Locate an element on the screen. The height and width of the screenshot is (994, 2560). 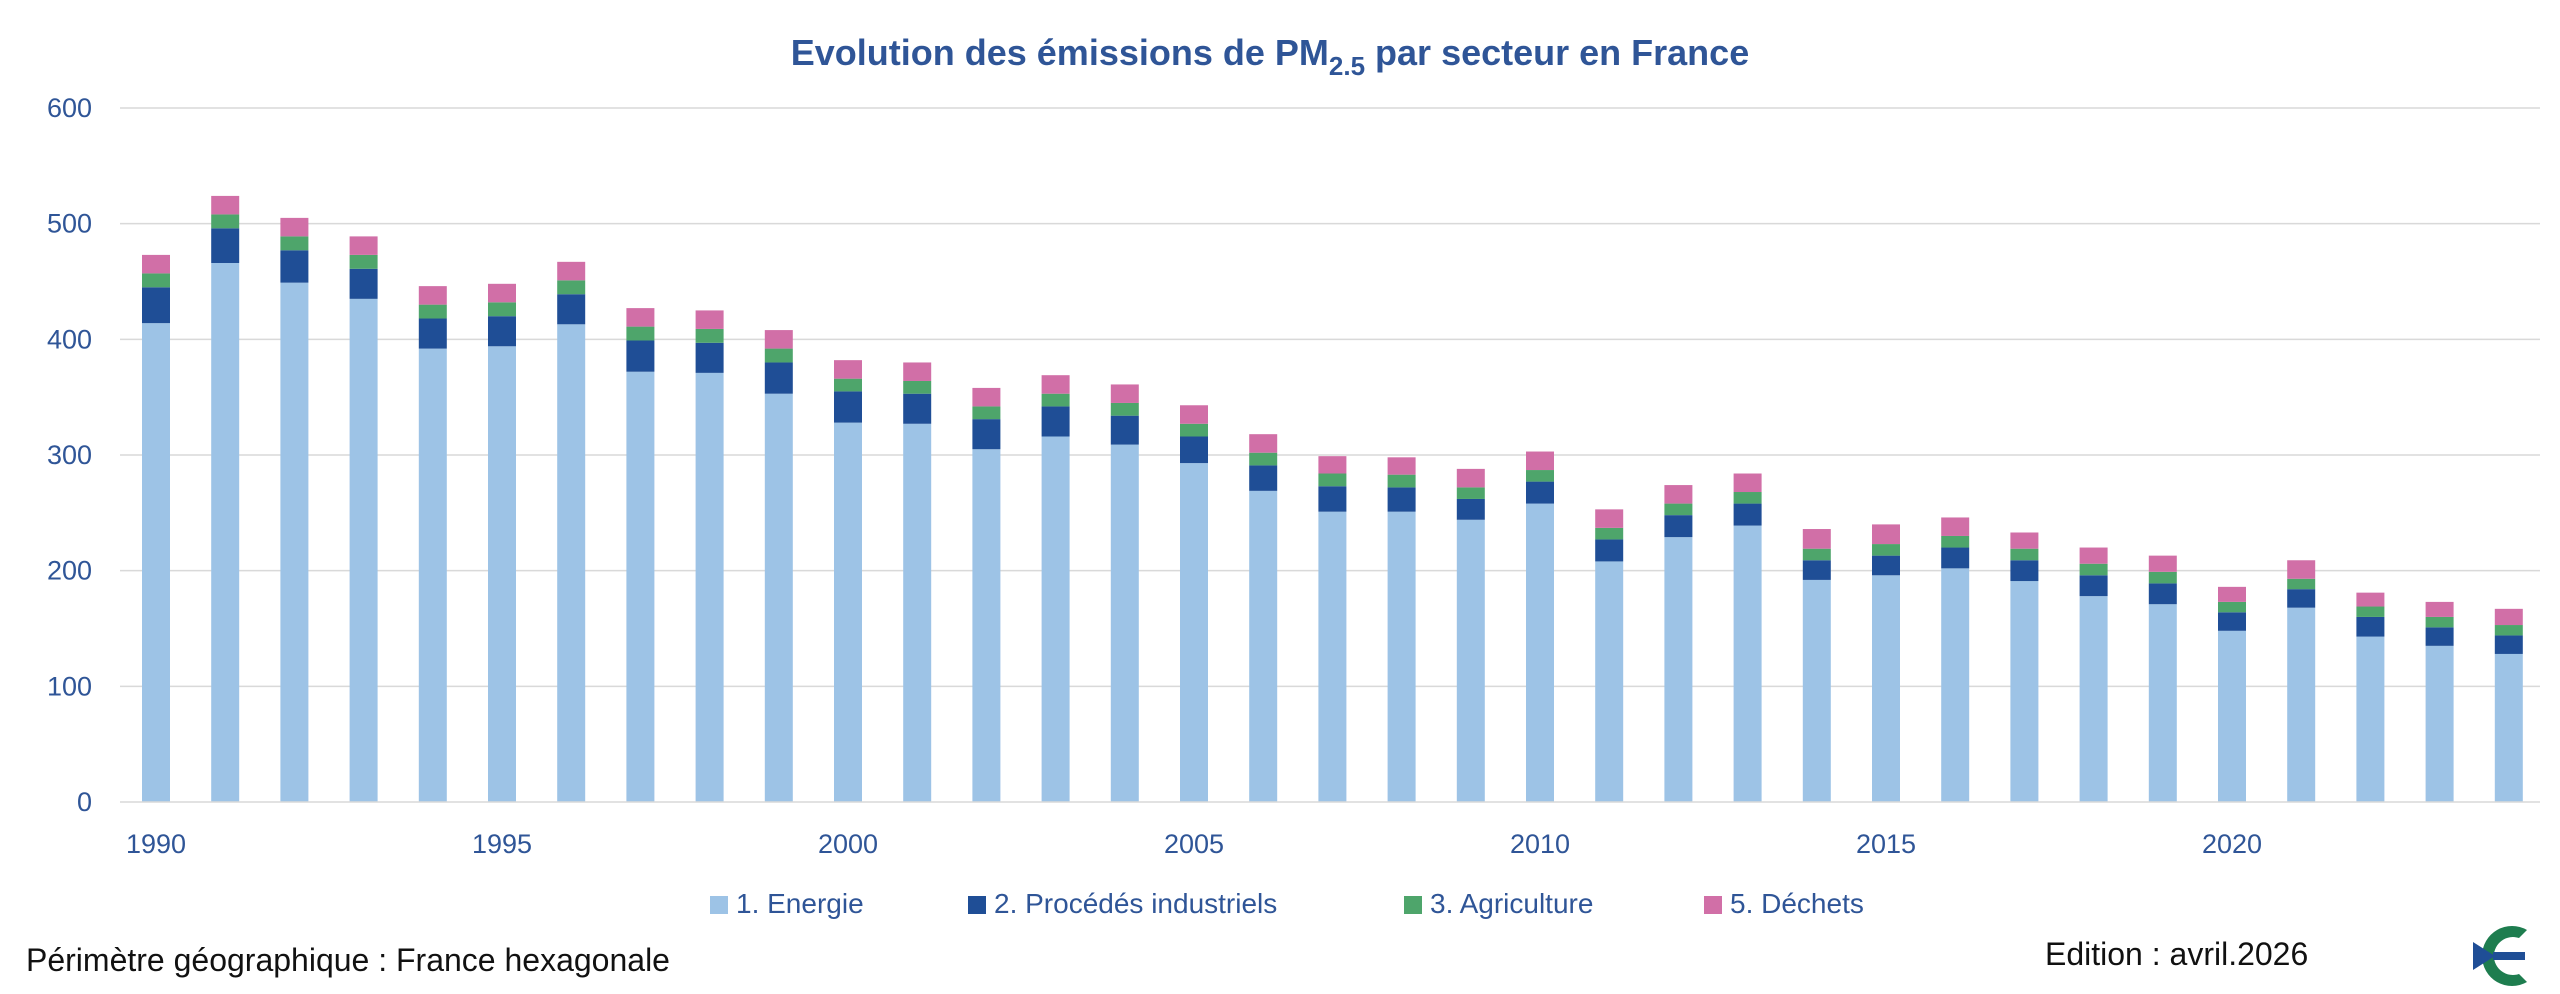
bar-segment-s1-2004 is located at coordinates (1124, 430).